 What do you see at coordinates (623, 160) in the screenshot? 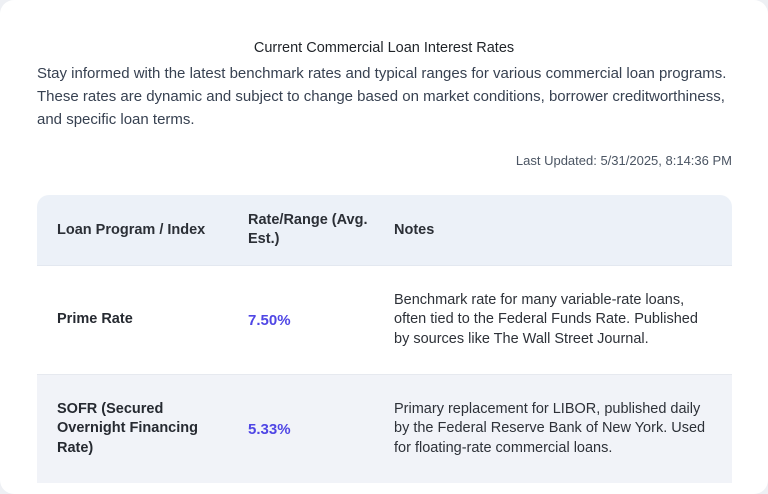
I see `last-updated-timestamp: Last Updated: 5/31/2025, 8:14:36 PM` at bounding box center [623, 160].